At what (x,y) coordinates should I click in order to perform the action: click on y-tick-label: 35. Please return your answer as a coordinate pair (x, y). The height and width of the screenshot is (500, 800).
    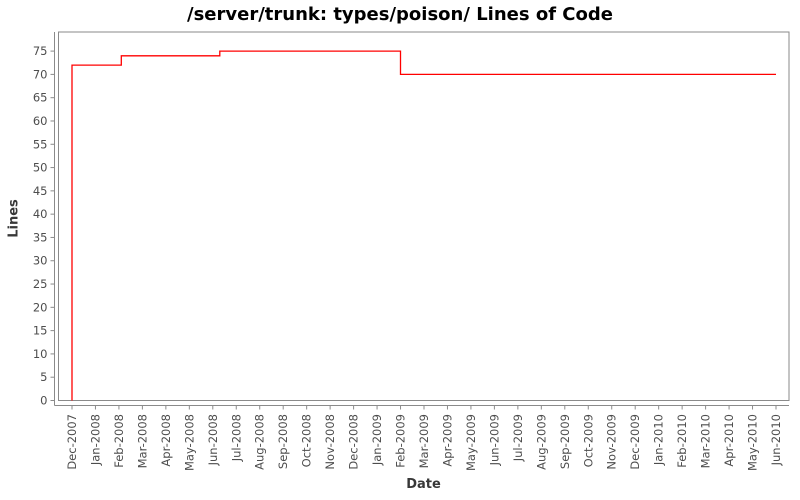
    Looking at the image, I should click on (40, 237).